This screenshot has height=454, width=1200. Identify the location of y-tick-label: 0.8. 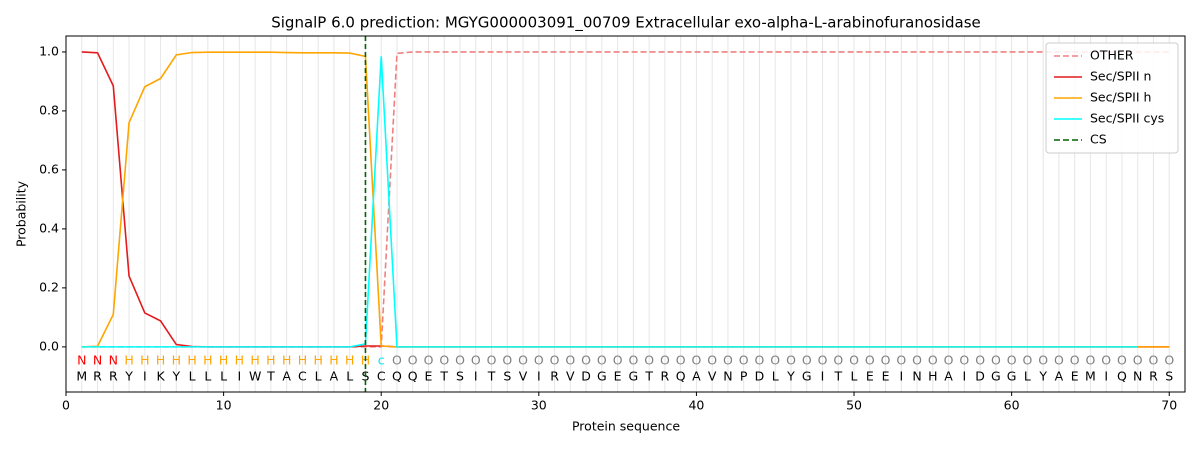
(49, 109).